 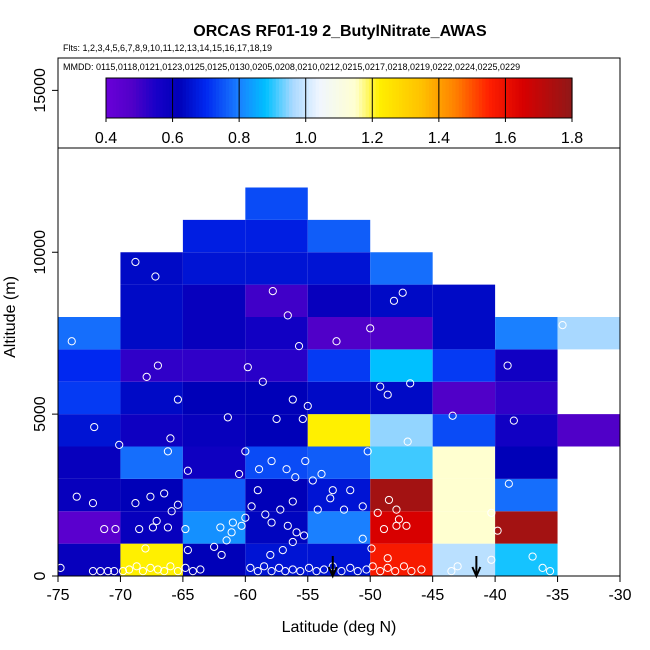 What do you see at coordinates (495, 595) in the screenshot?
I see `x-tick-label: -40` at bounding box center [495, 595].